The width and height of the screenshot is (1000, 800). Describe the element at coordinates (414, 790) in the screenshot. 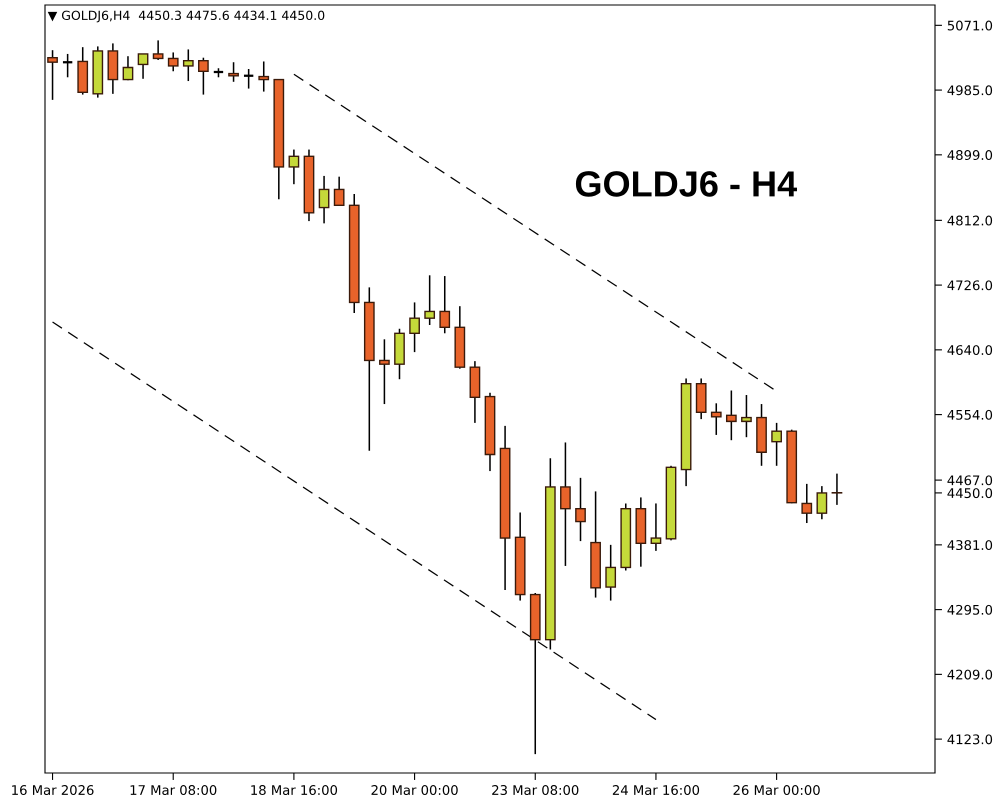

I see `x-tick-label: 20 Mar 00:00` at that location.